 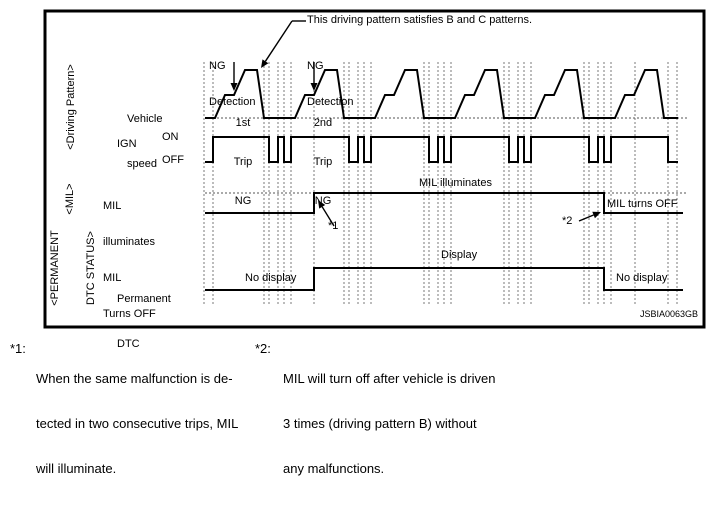 What do you see at coordinates (586, 218) in the screenshot?
I see `ref2-arrow` at bounding box center [586, 218].